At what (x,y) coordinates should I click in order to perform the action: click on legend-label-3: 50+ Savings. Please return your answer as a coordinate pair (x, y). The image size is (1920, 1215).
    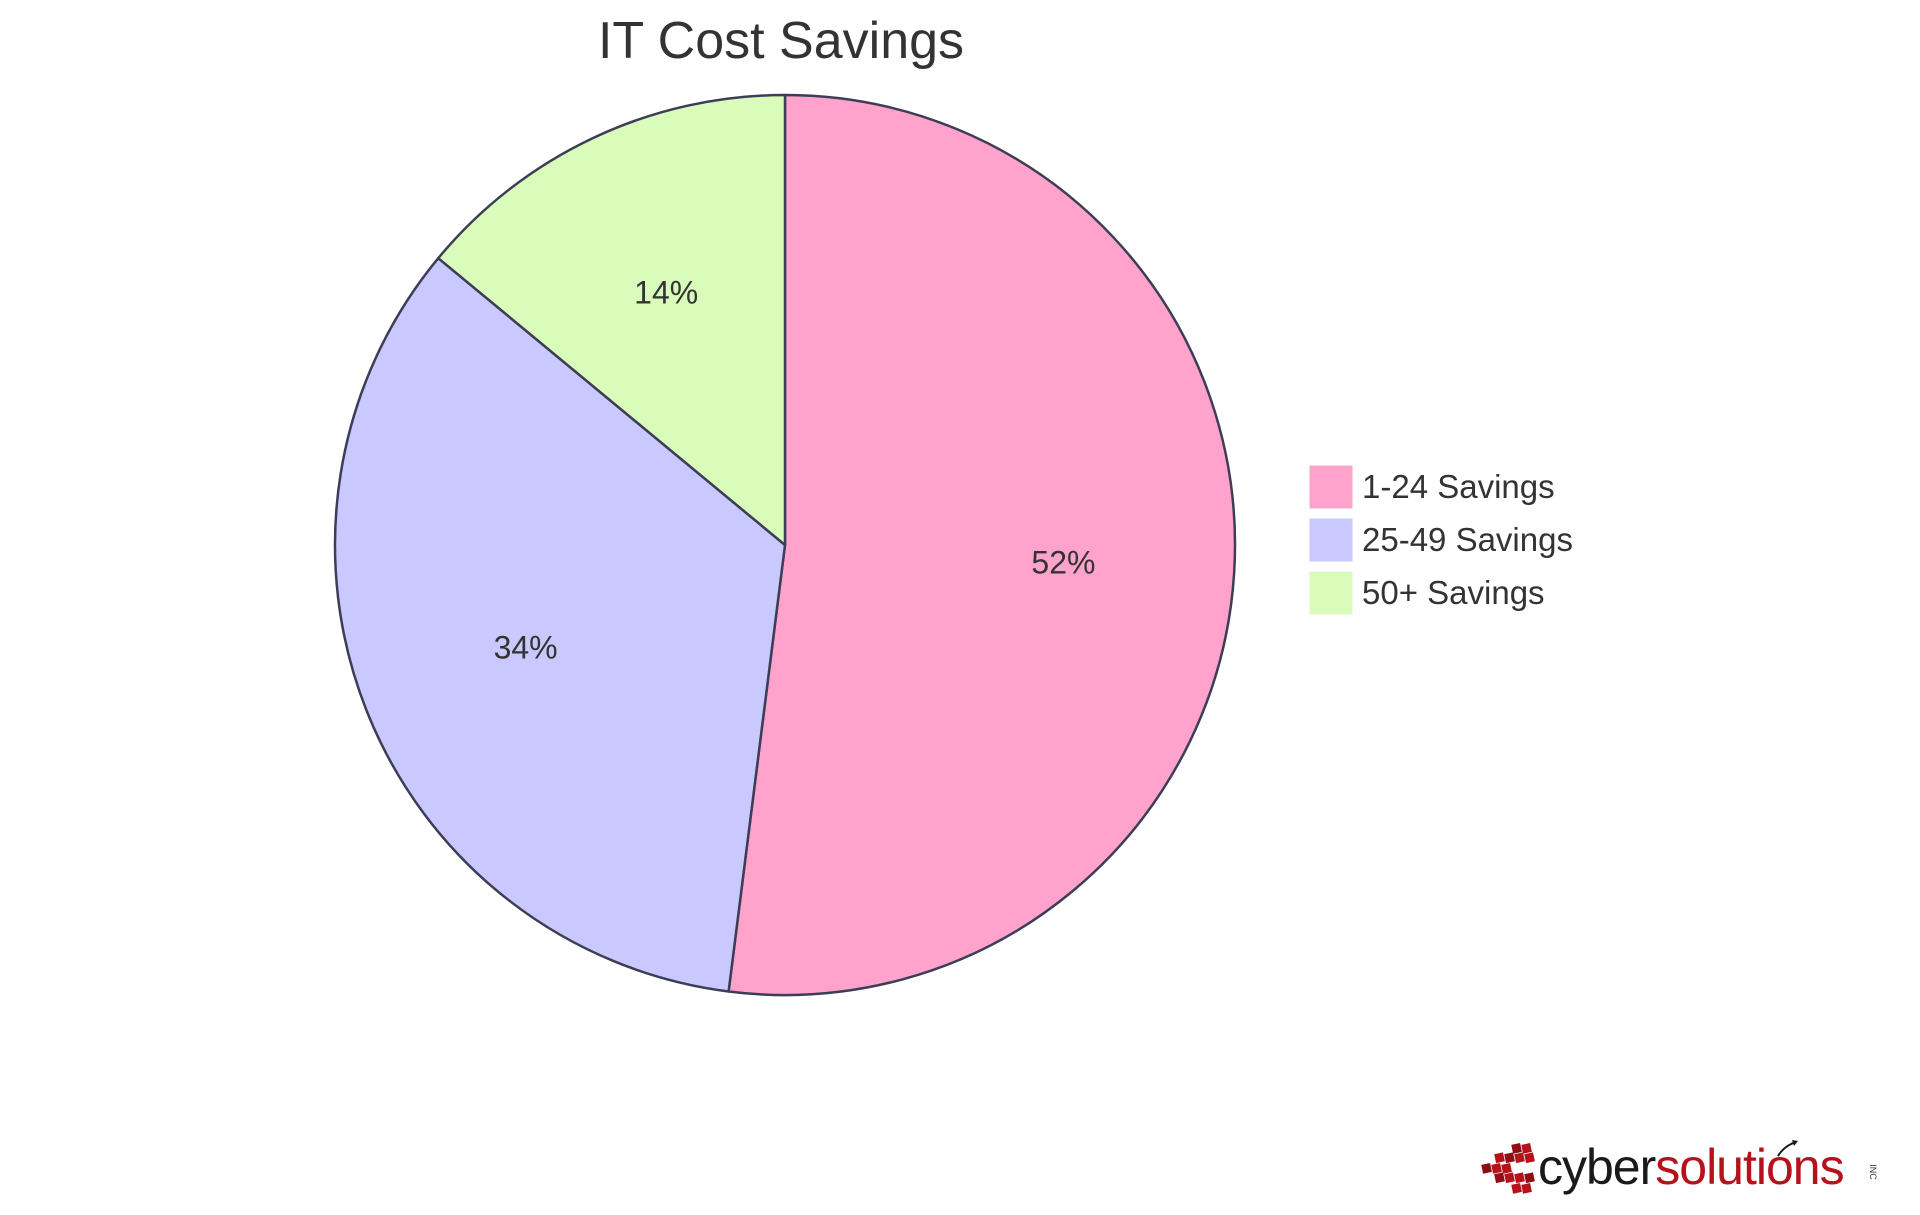
    Looking at the image, I should click on (1453, 592).